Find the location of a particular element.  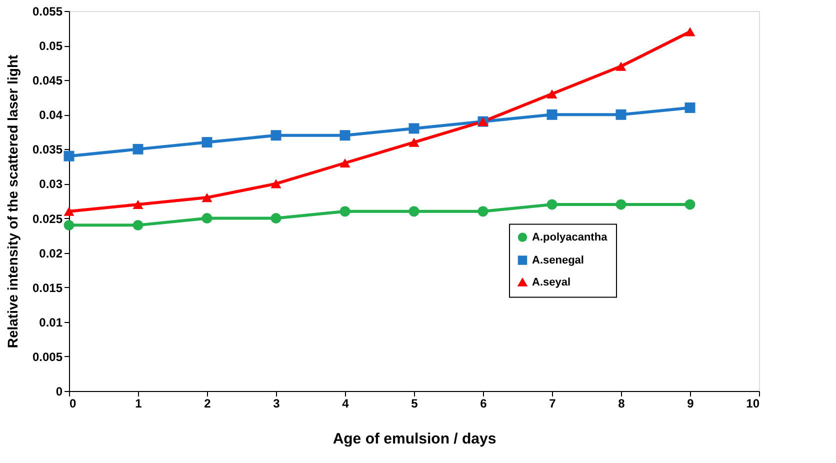

x-tick-label: 0 is located at coordinates (73, 403).